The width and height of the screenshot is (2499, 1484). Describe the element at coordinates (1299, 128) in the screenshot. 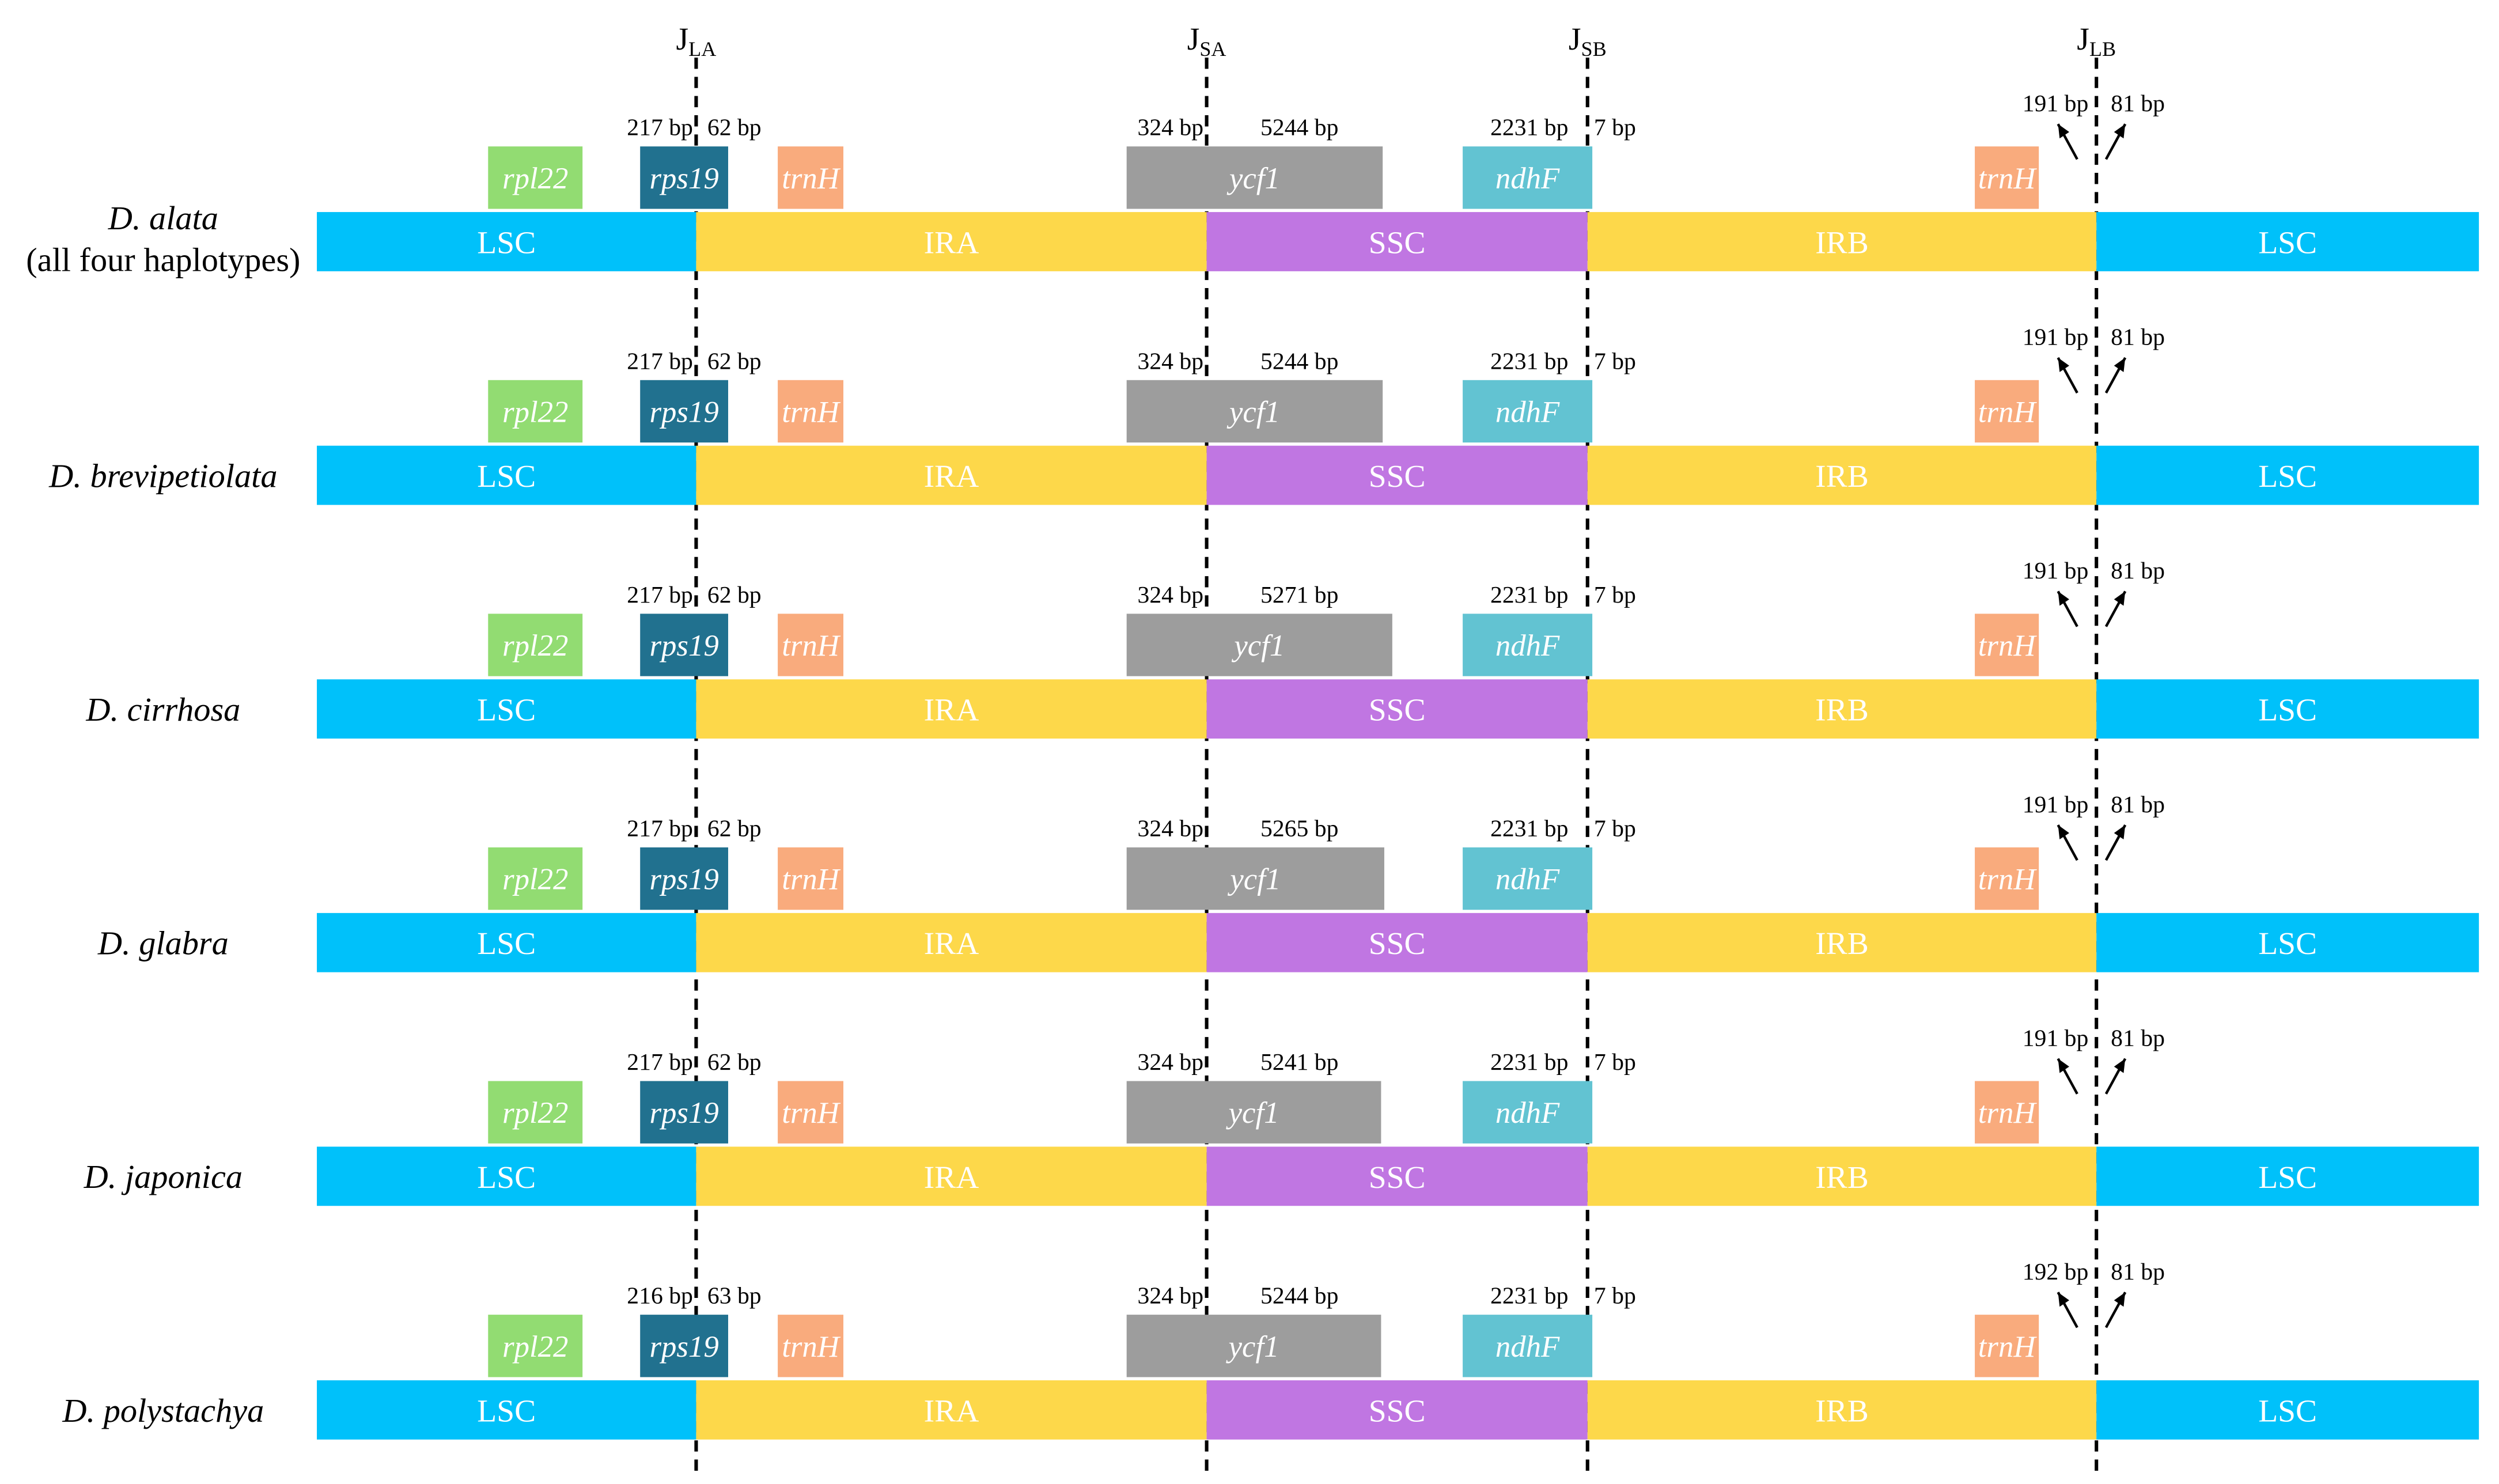

I see `bp-label-ycf1-right: 5244 bp` at that location.